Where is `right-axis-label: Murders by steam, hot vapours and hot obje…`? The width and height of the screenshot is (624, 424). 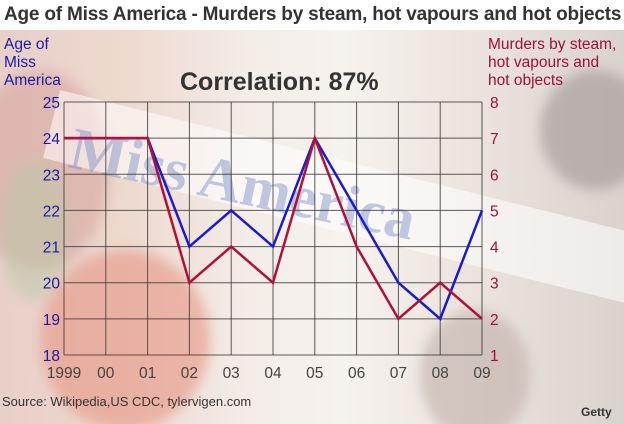 right-axis-label: Murders by steam, hot vapours and hot obje… is located at coordinates (552, 62).